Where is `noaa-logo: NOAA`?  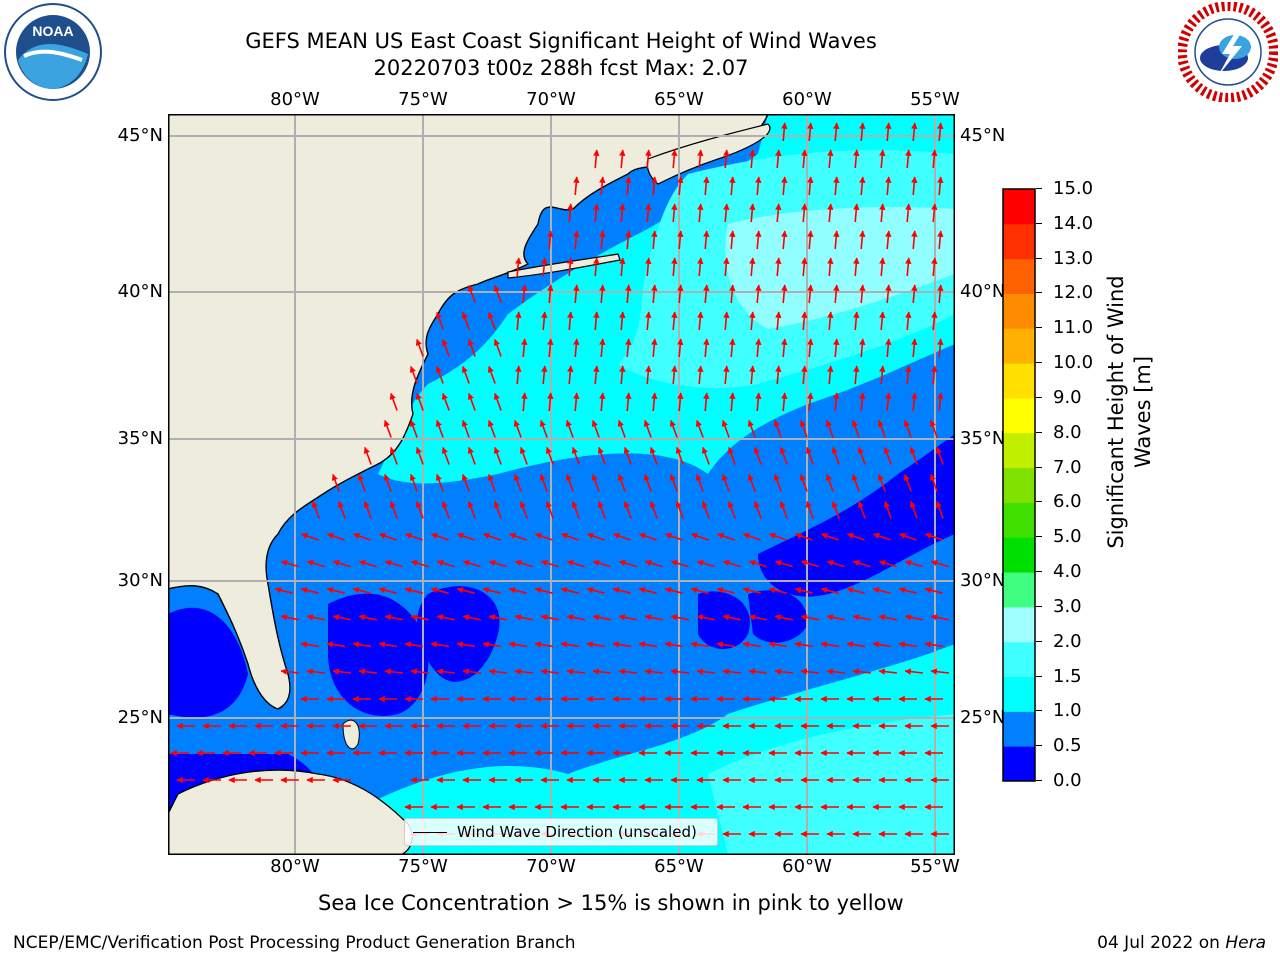
noaa-logo: NOAA is located at coordinates (53, 52).